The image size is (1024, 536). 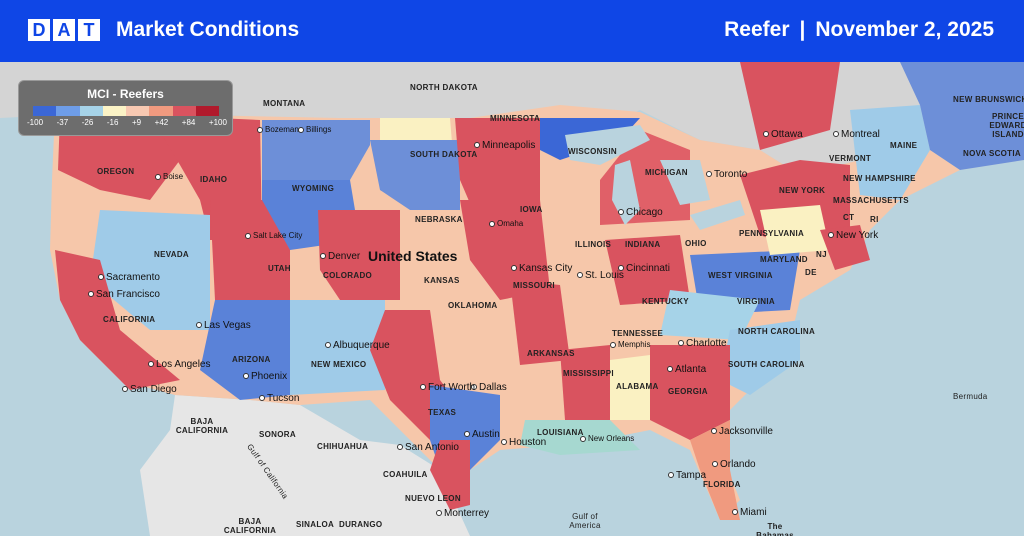 I want to click on city-label: Billings, so click(x=314, y=129).